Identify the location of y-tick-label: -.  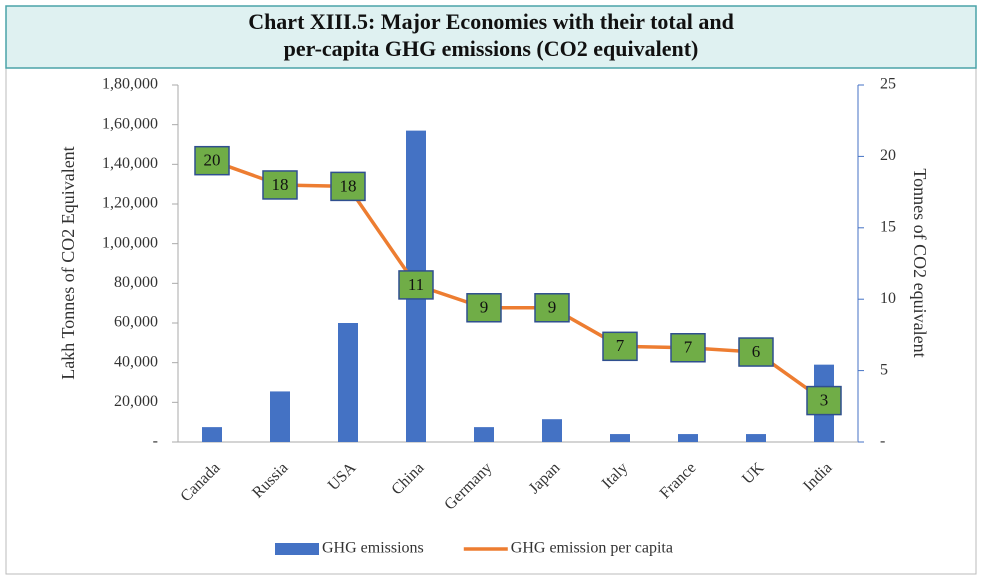
(155, 441).